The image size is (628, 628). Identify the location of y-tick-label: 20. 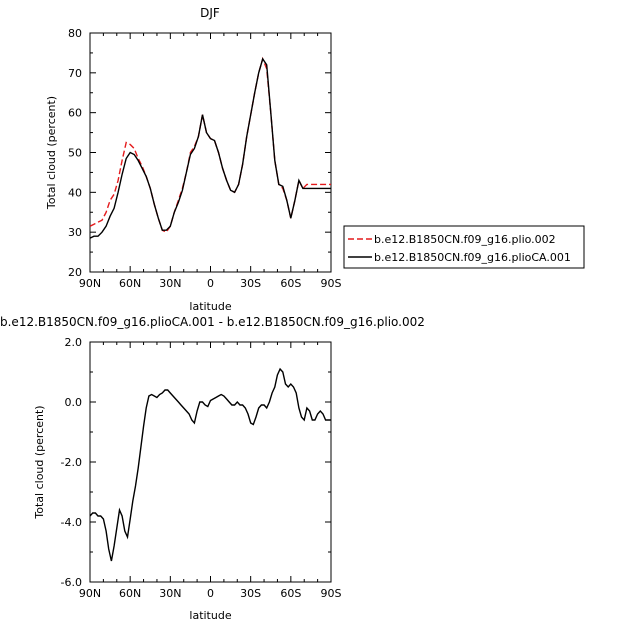
(75, 272).